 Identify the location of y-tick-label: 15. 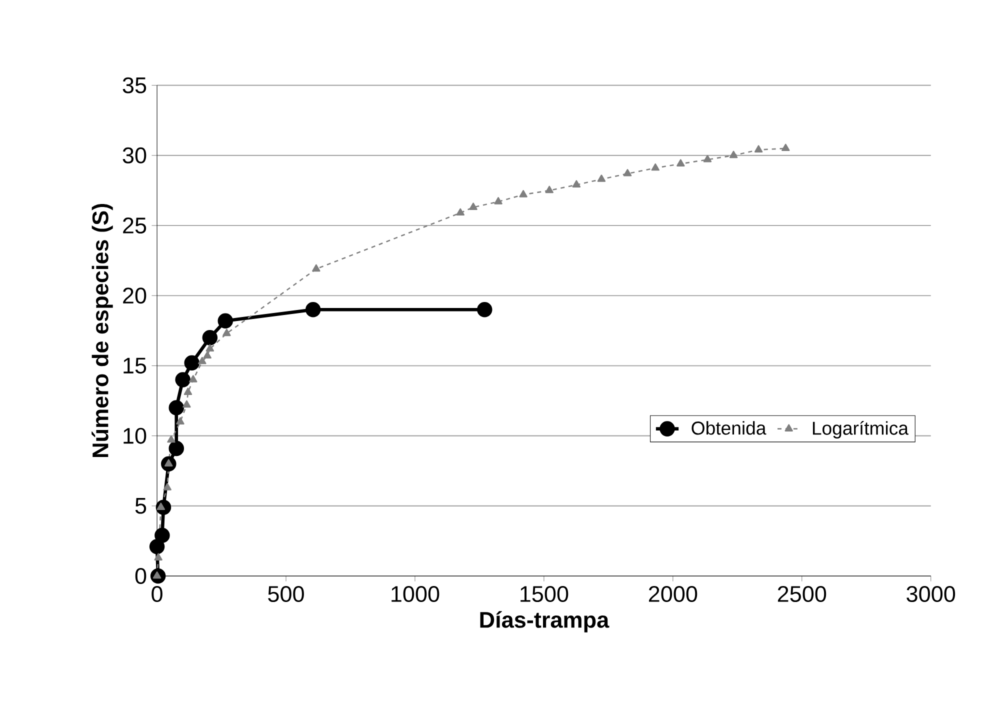
(135, 366).